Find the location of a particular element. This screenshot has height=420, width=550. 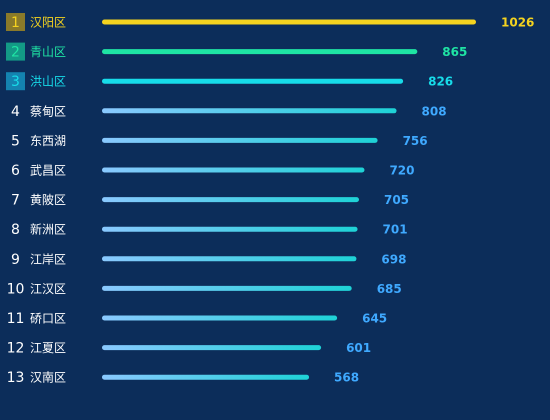

rank-number: 2 is located at coordinates (15, 53).